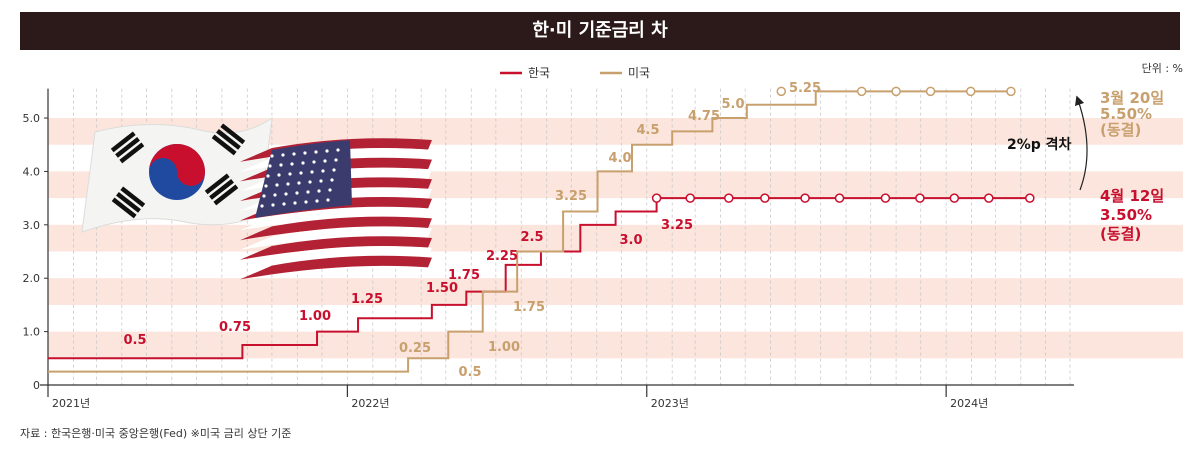 This screenshot has height=451, width=1200. What do you see at coordinates (370, 403) in the screenshot?
I see `x-tick-label: 2022년` at bounding box center [370, 403].